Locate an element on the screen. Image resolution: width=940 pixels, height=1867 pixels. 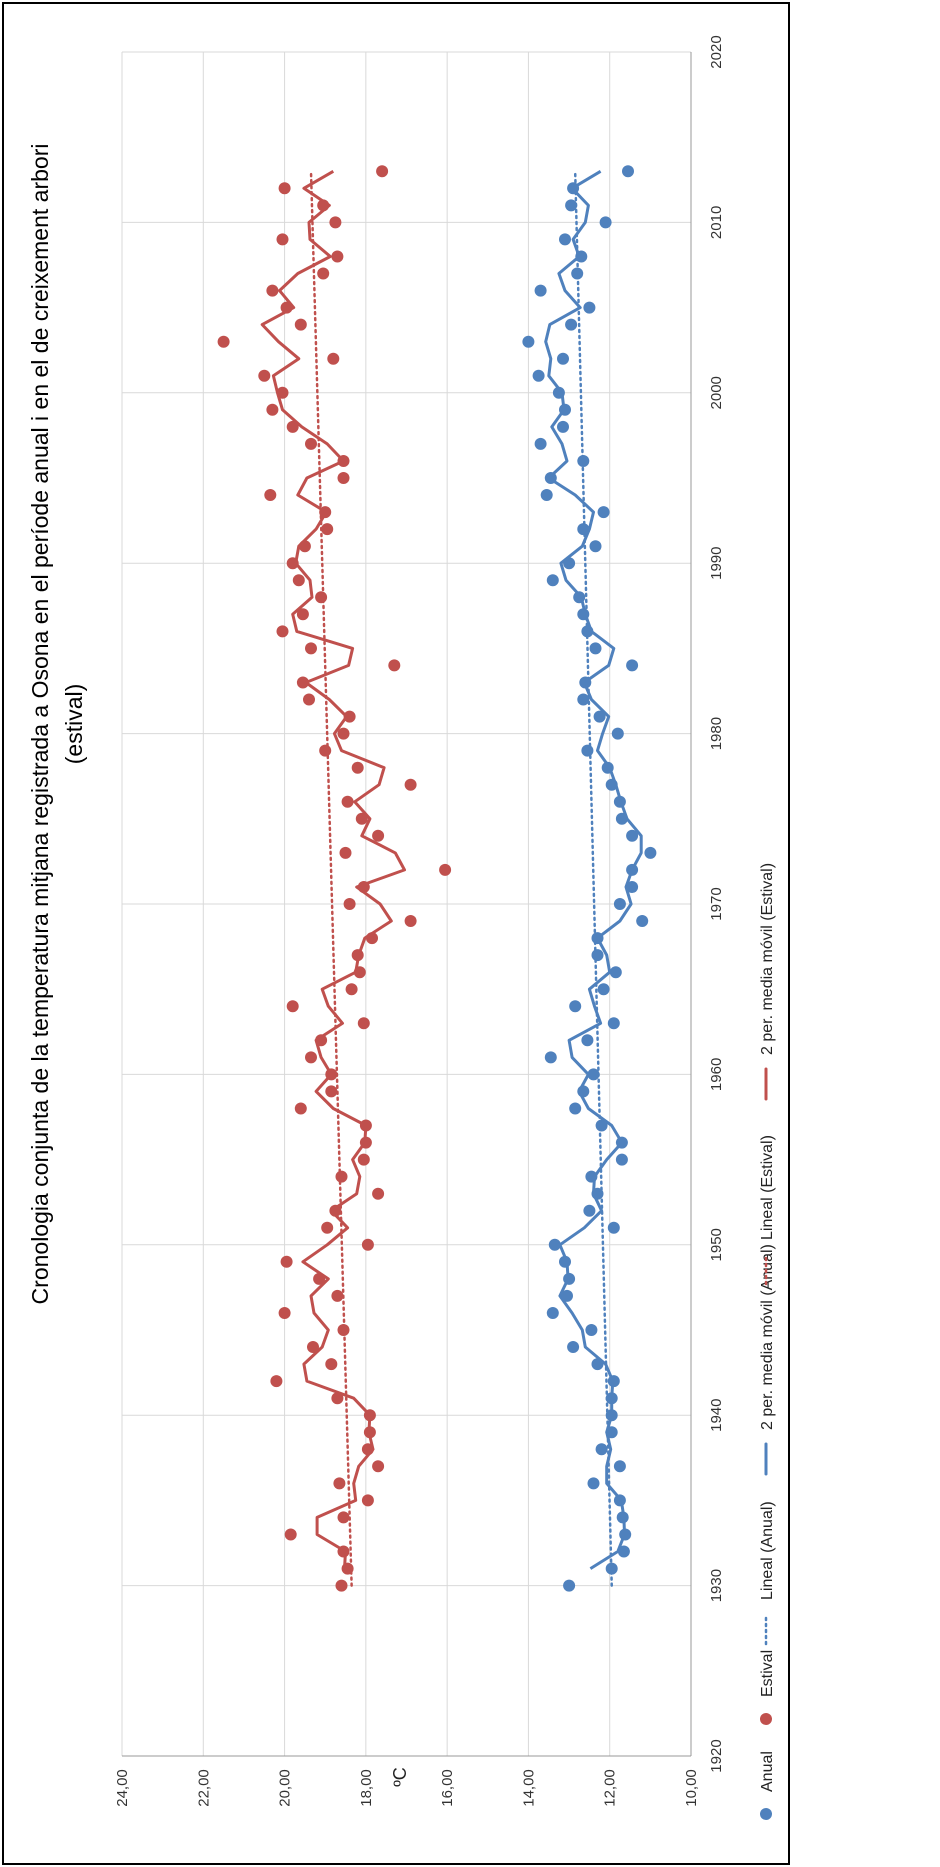
point-estival-1935 is located at coordinates (367, 1500).